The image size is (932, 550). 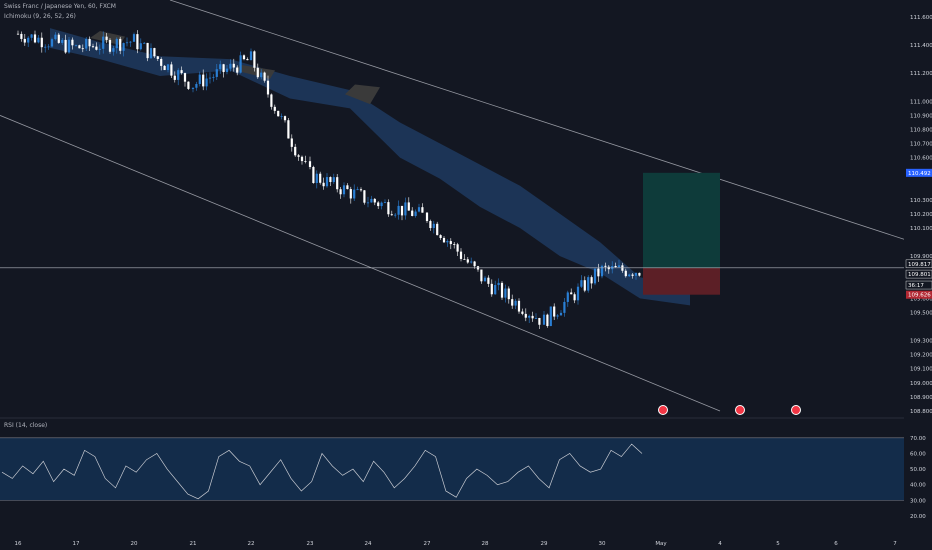 What do you see at coordinates (310, 544) in the screenshot?
I see `time-tick-label: 23` at bounding box center [310, 544].